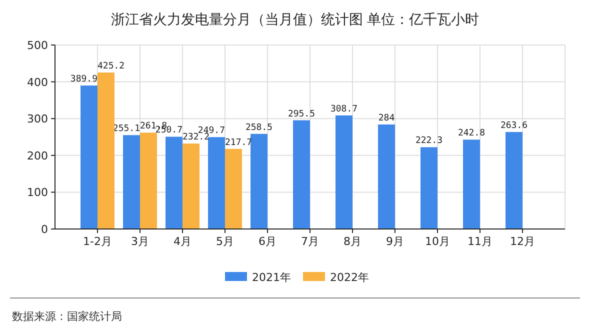 This screenshot has width=590, height=330. I want to click on data-label: 308.7, so click(344, 109).